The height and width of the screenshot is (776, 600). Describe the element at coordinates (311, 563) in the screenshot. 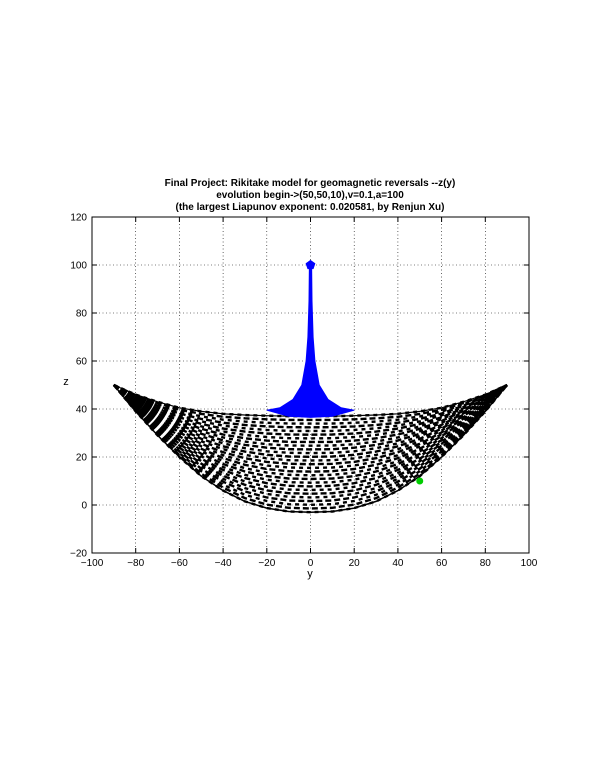

I see `x-tick-label: 0` at that location.